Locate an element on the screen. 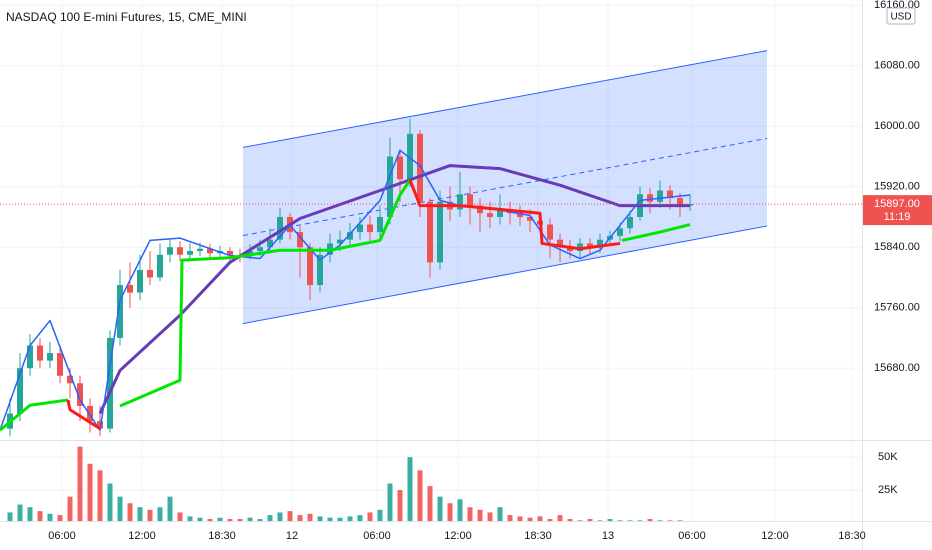 The height and width of the screenshot is (550, 932). channel-upper is located at coordinates (505, 99).